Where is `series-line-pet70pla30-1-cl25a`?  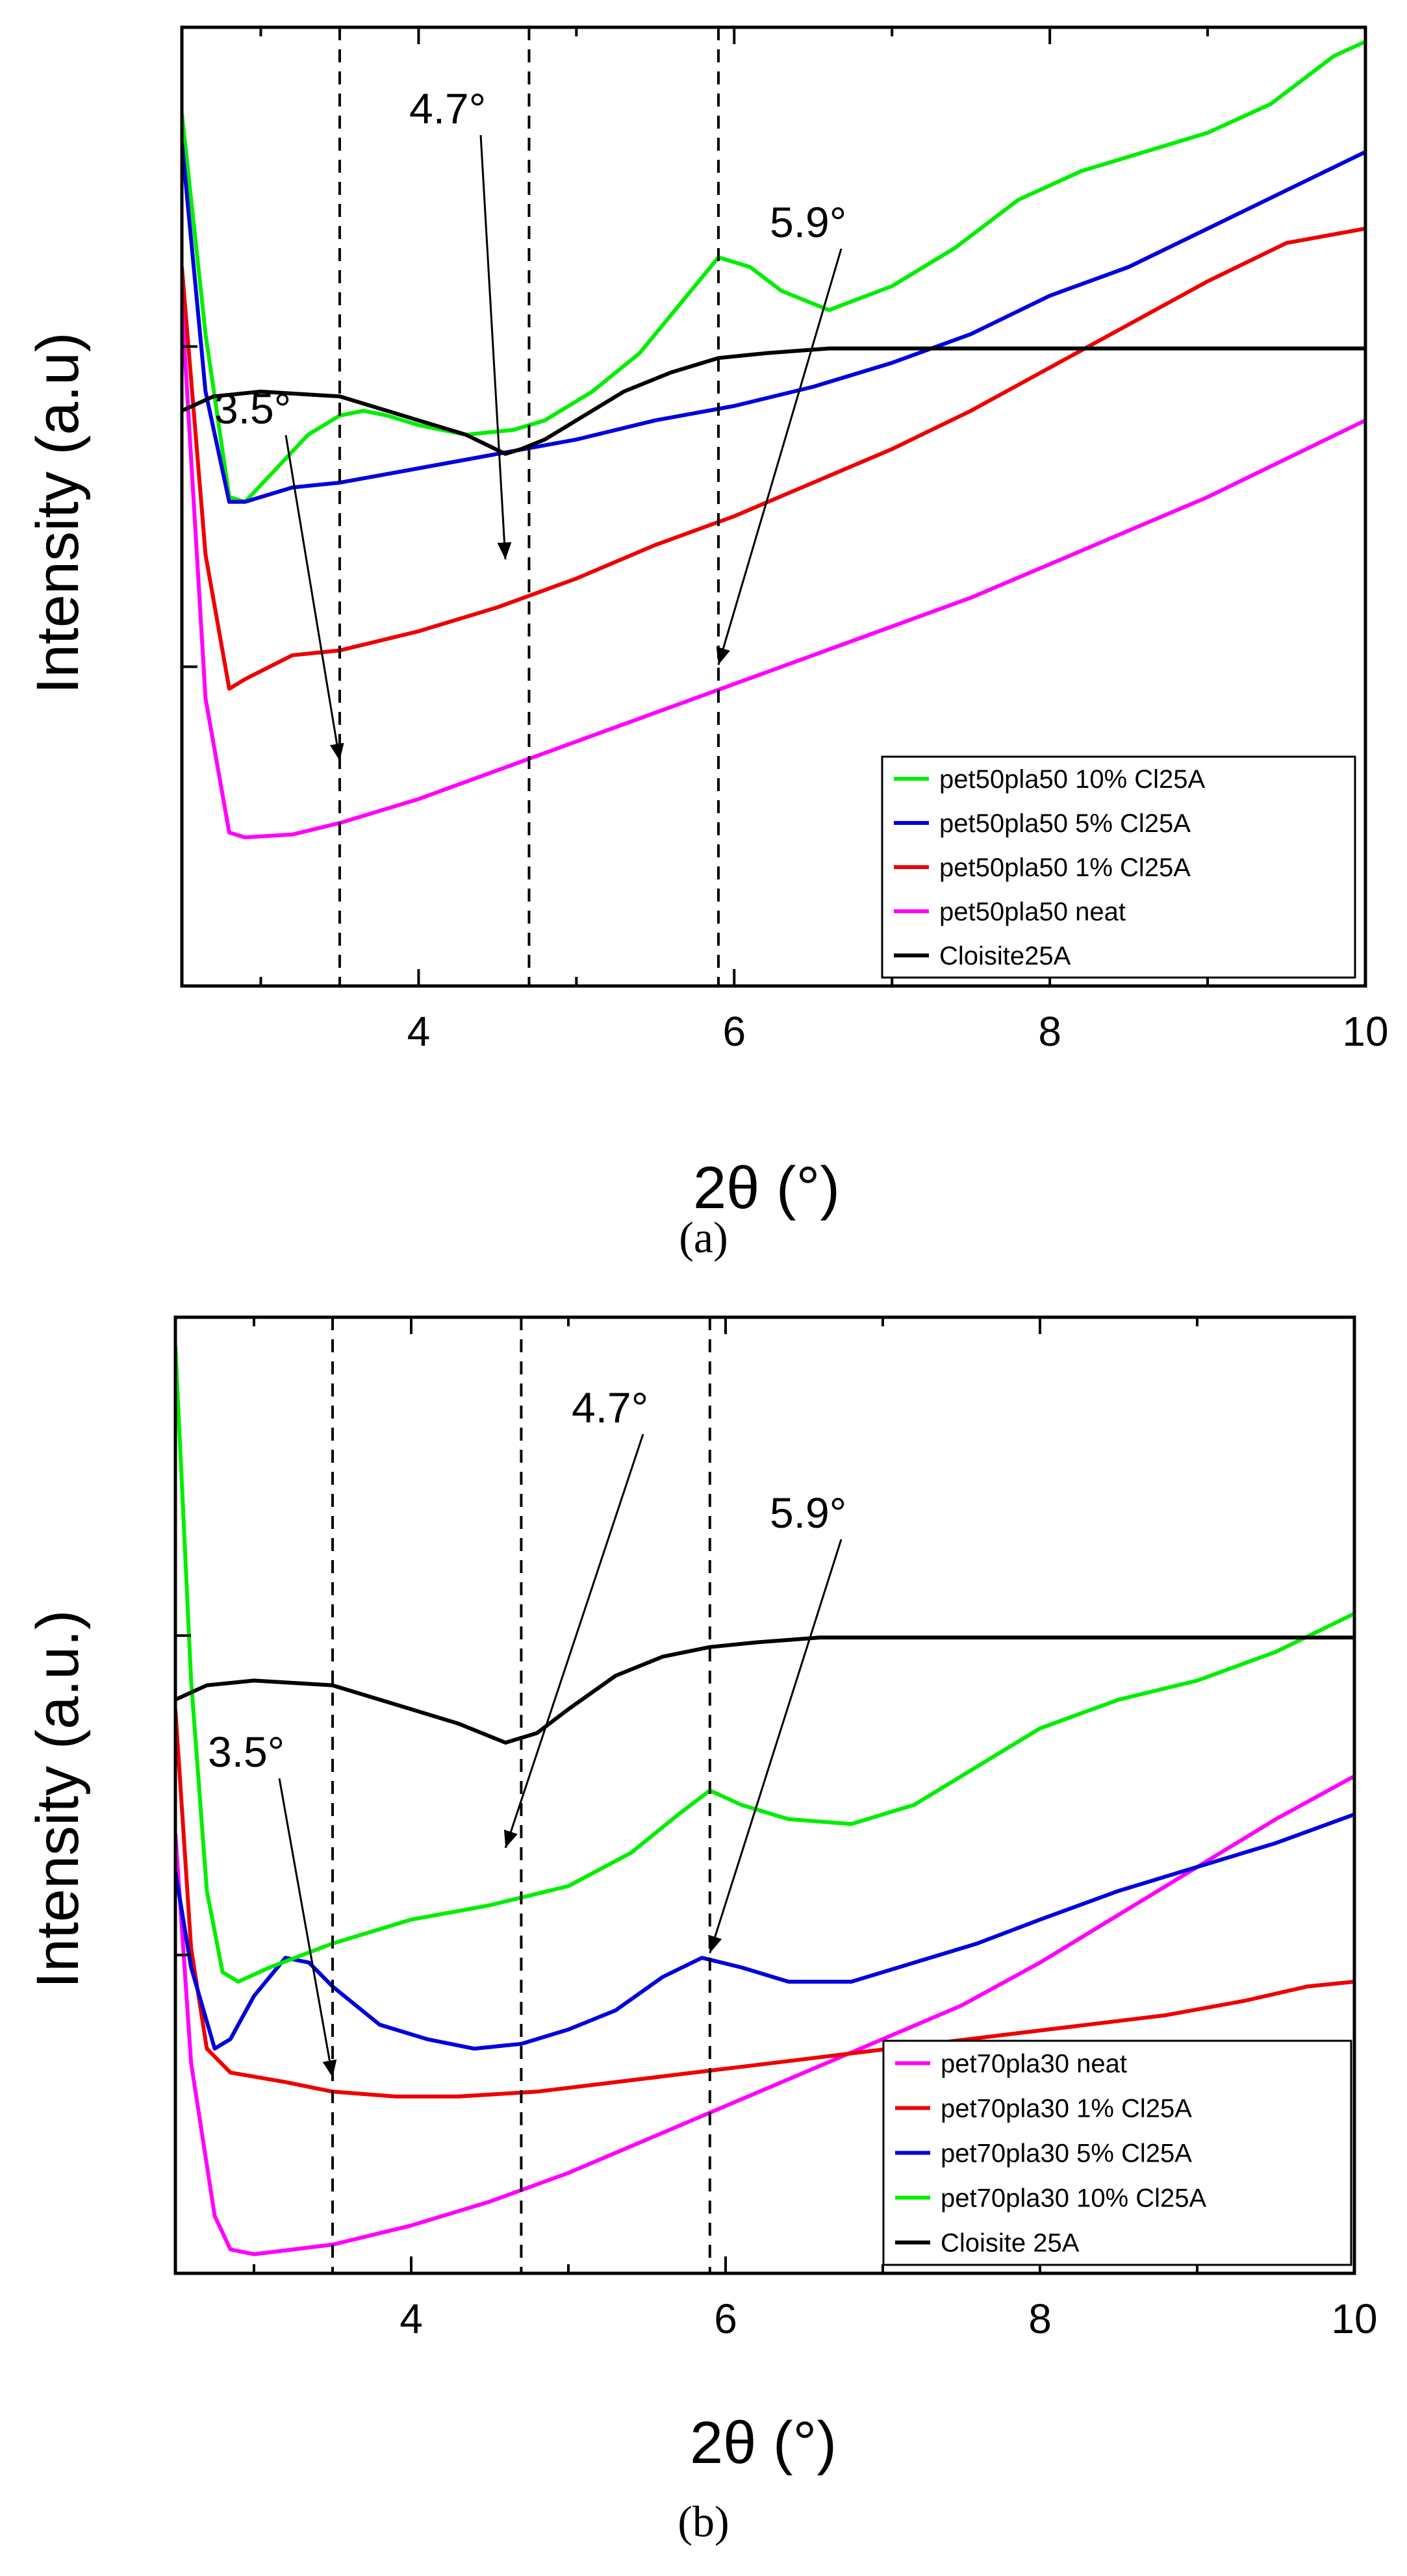
series-line-pet70pla30-1-cl25a is located at coordinates (764, 1904).